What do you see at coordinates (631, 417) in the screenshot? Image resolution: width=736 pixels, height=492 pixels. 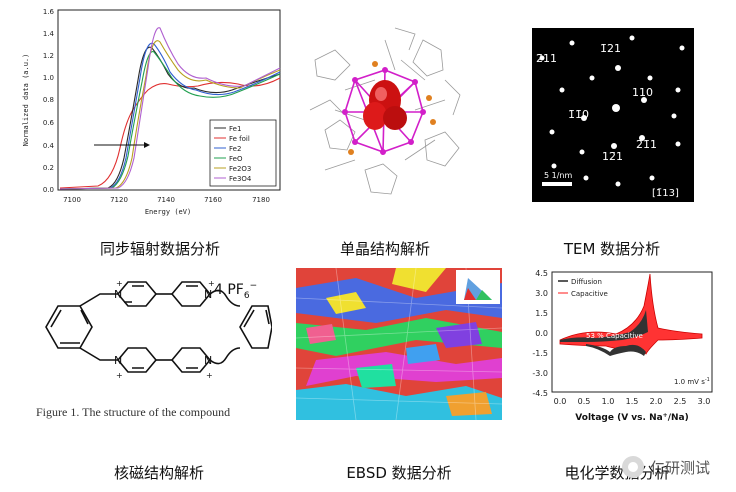 I see `x-axis-label: Voltage (V vs. Na+/Na)` at bounding box center [631, 417].